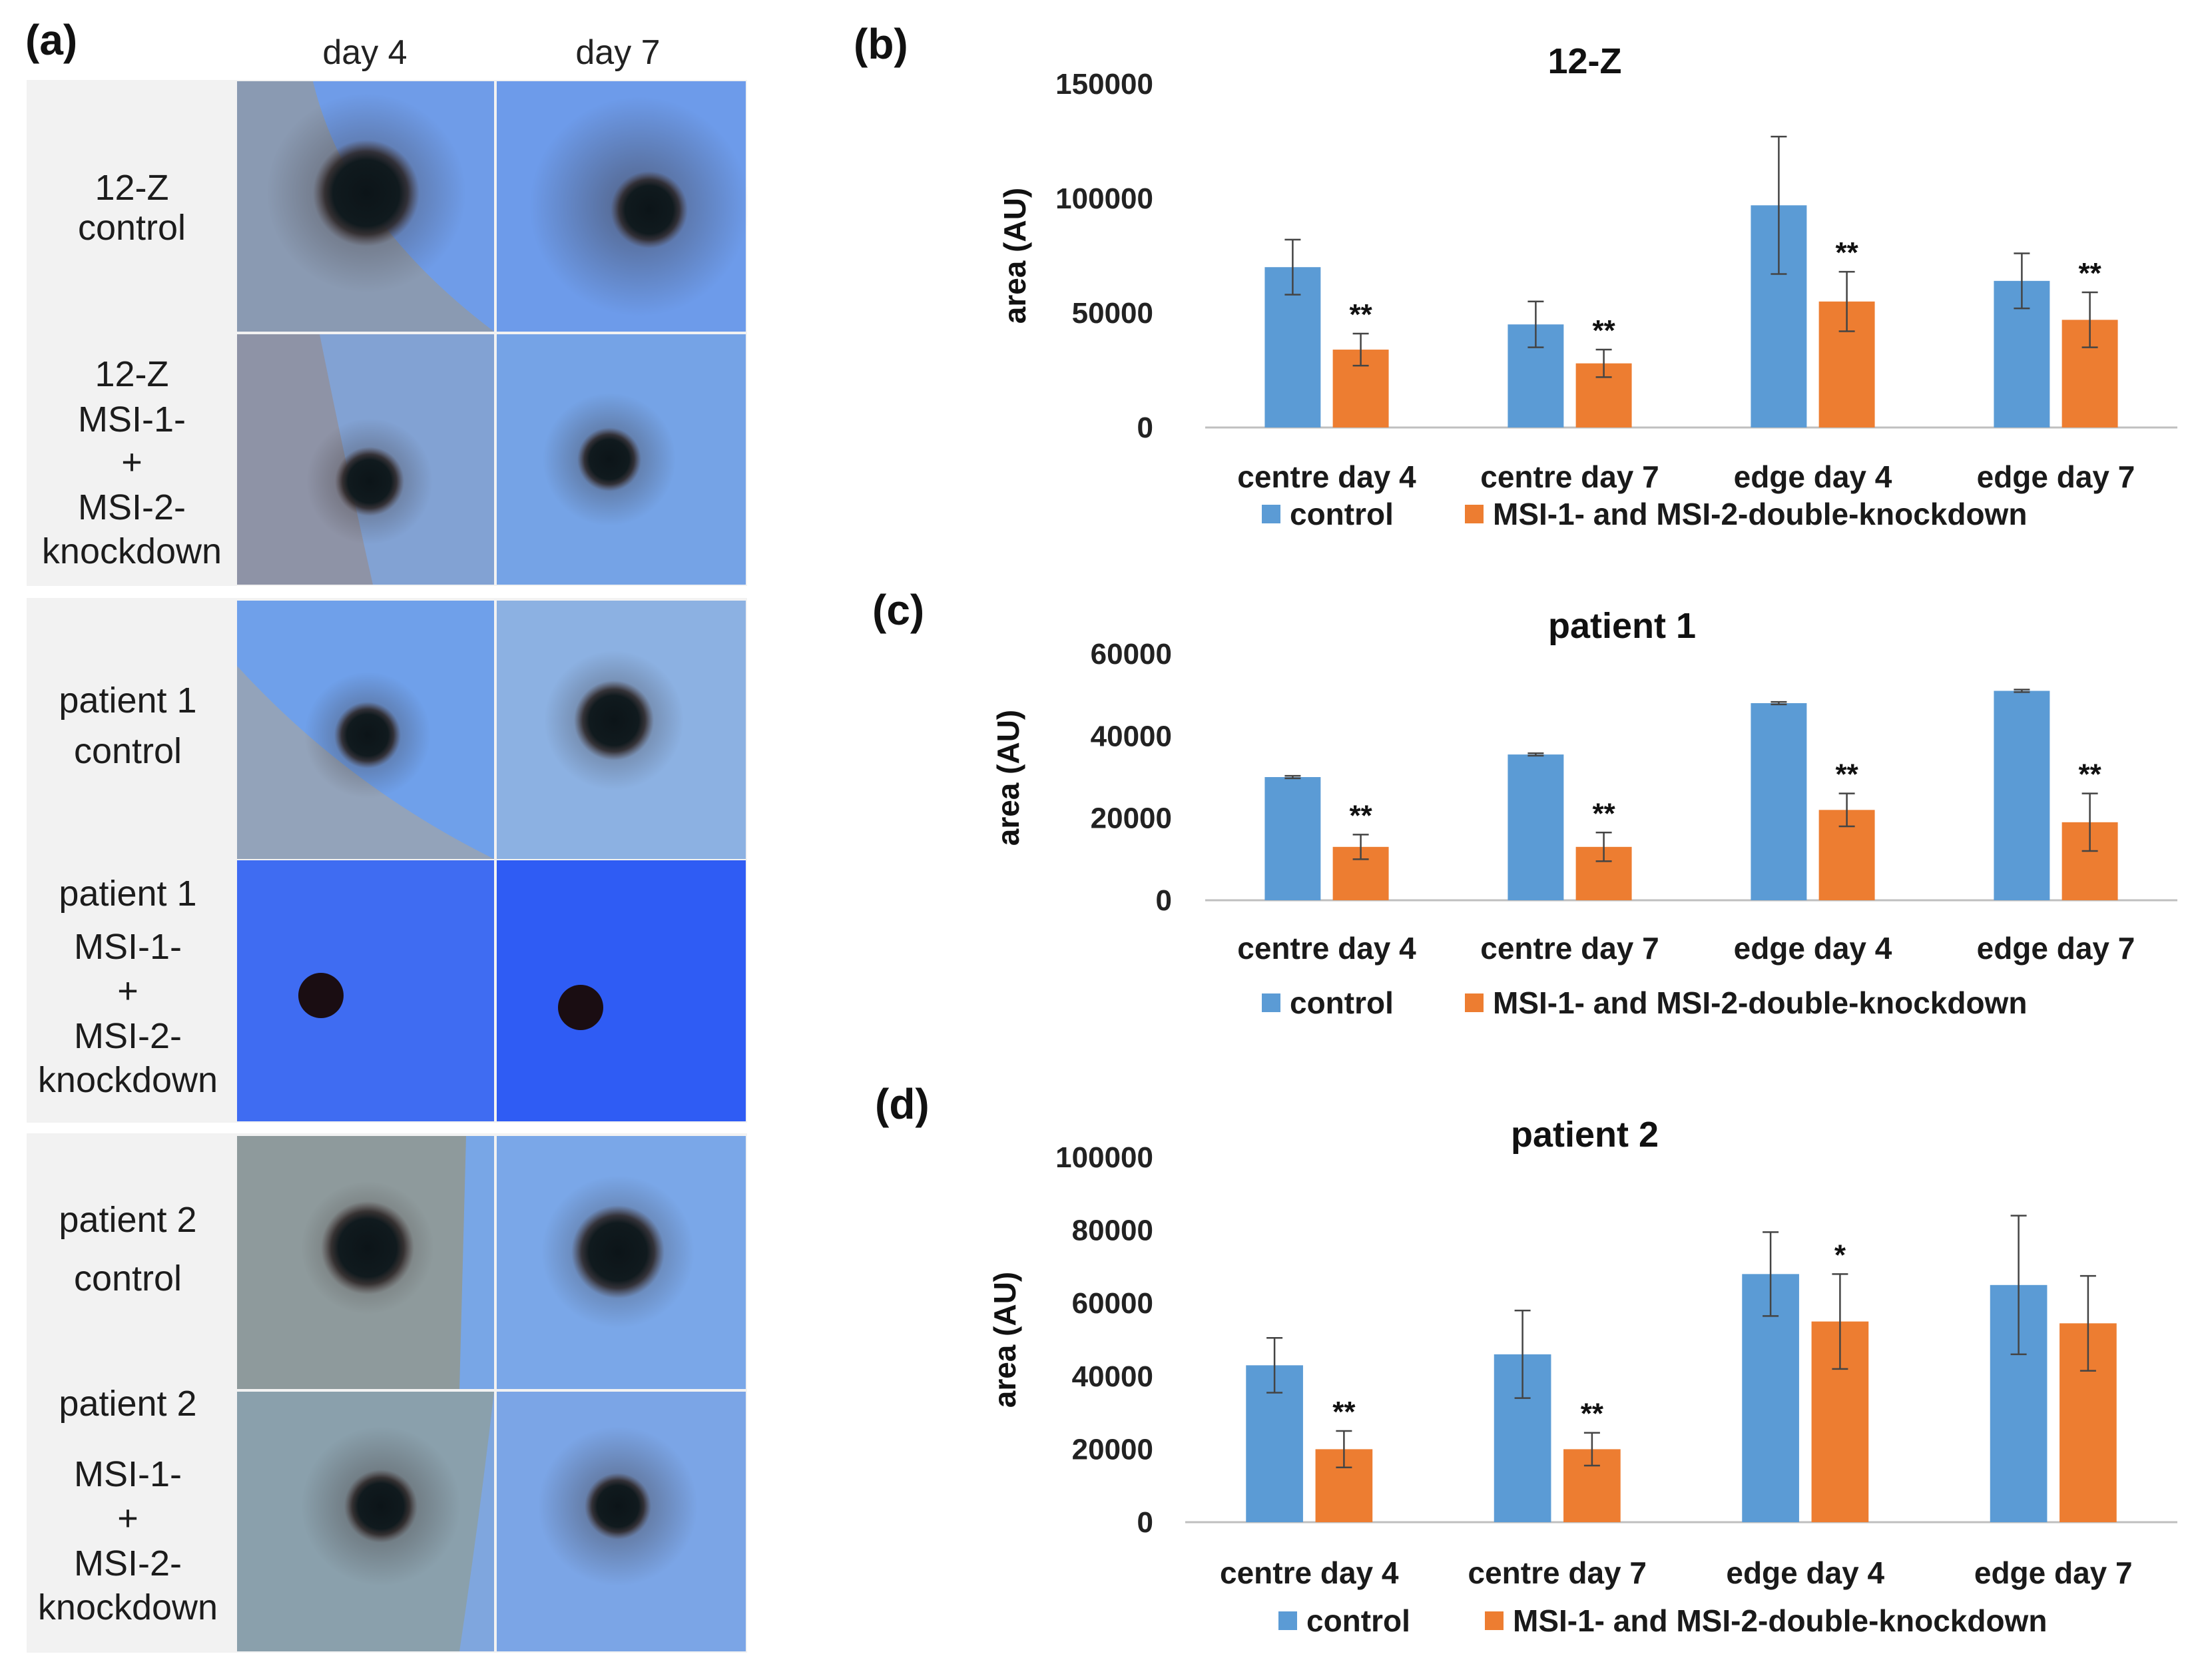 Image resolution: width=2196 pixels, height=1680 pixels. I want to click on row-label-patient1-knockdown: patient 1 MSI-1- + MSI-2- knockdown, so click(128, 987).